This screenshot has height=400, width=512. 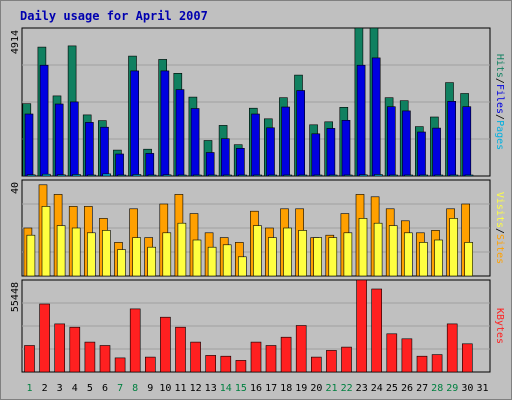 What do you see at coordinates (286, 388) in the screenshot?
I see `x-tick-label-day-18: 18` at bounding box center [286, 388].